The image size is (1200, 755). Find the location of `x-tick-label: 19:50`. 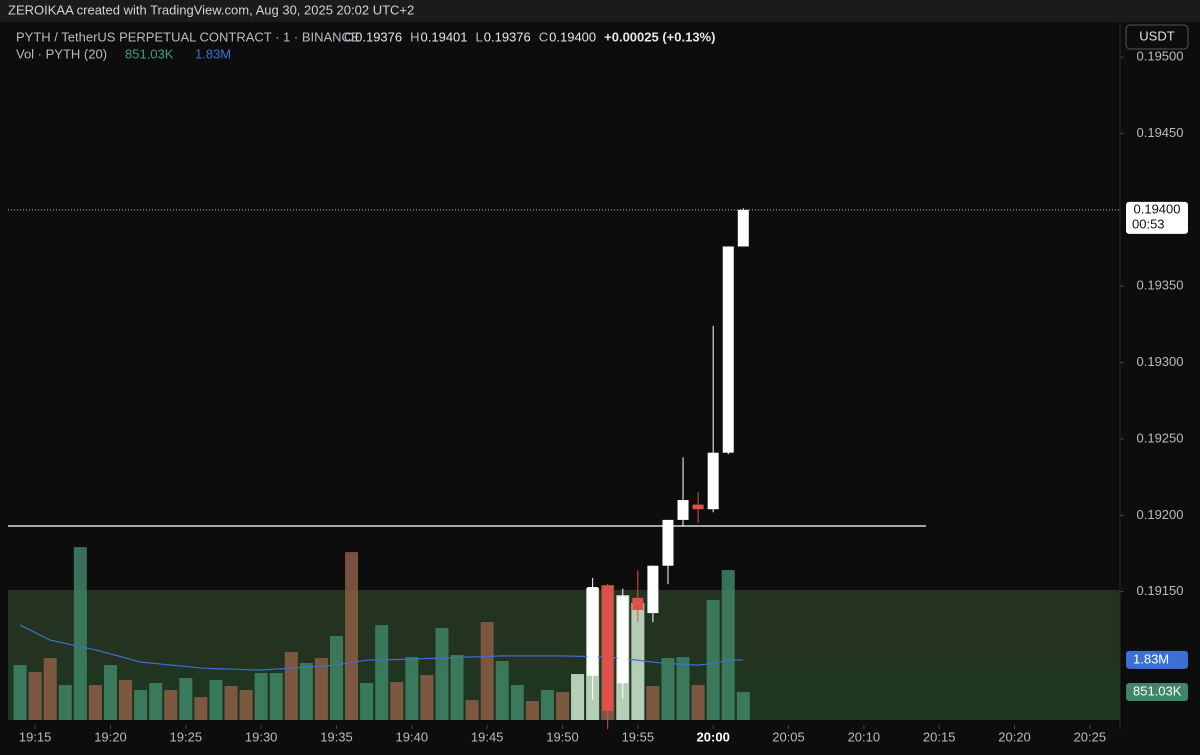

x-tick-label: 19:50 is located at coordinates (562, 736).